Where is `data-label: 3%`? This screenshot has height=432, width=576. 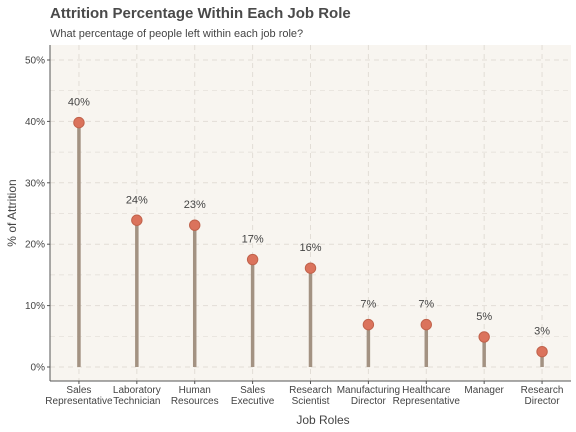
data-label: 3% is located at coordinates (542, 332).